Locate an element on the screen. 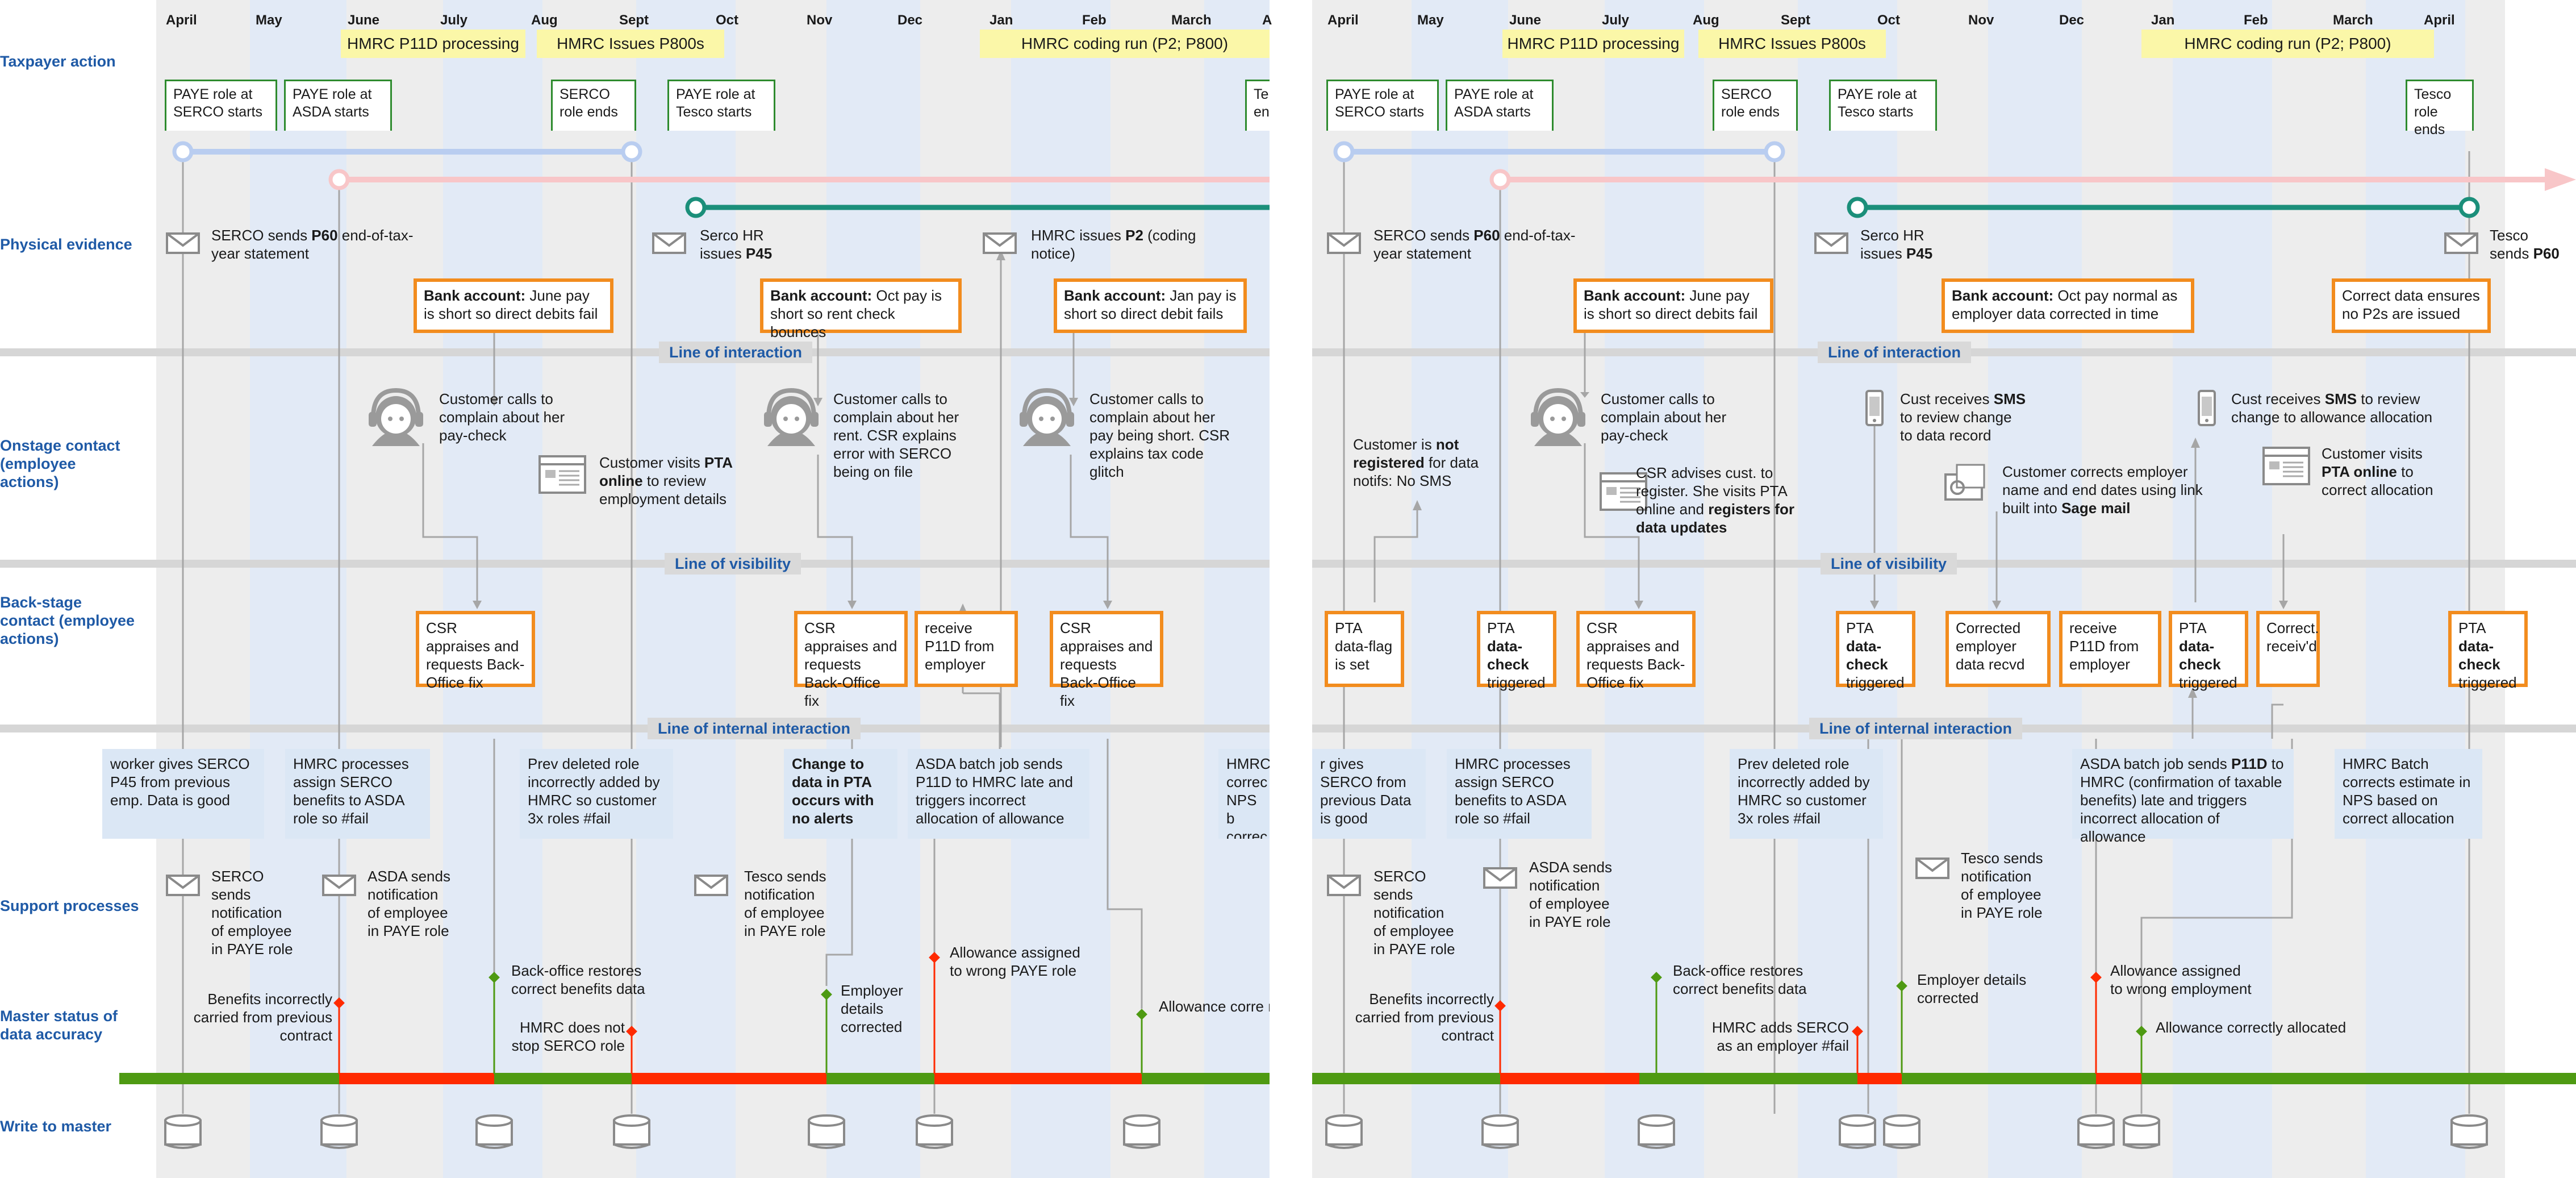 The width and height of the screenshot is (2576, 1178). bank-account-box: Correct data ensures no P2s are issued is located at coordinates (2411, 305).